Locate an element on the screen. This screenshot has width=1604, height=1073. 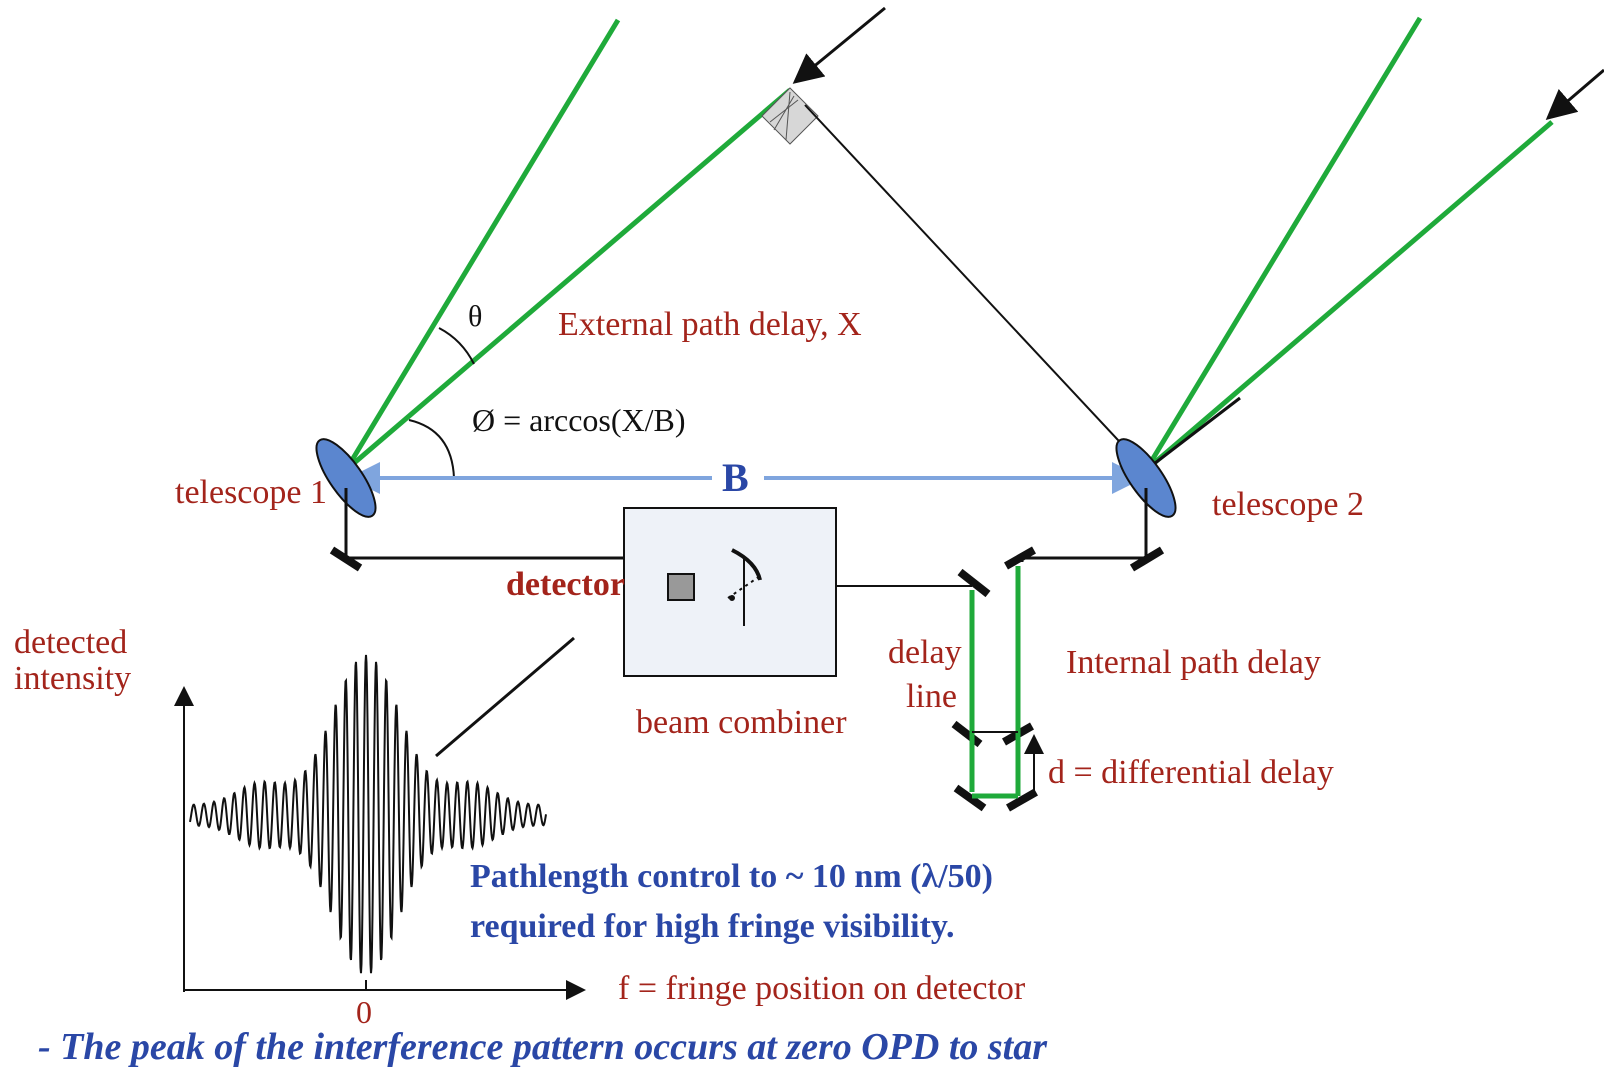
right-angle-marker is located at coordinates (790, 116).